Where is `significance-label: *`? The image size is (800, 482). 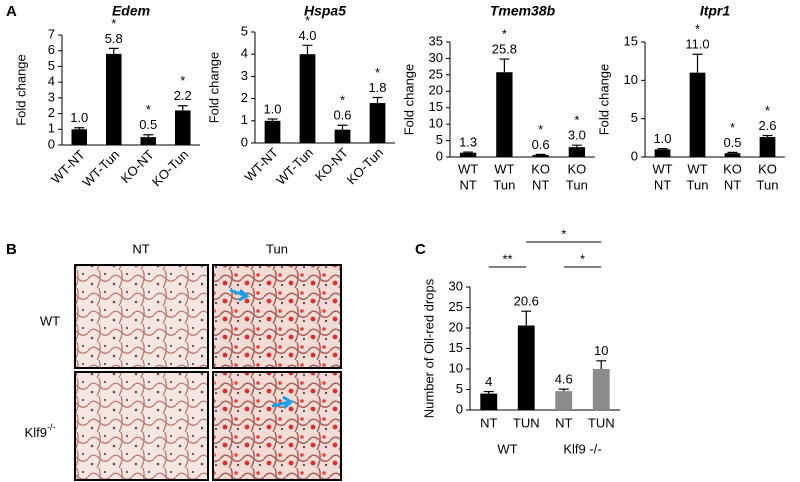 significance-label: * is located at coordinates (582, 258).